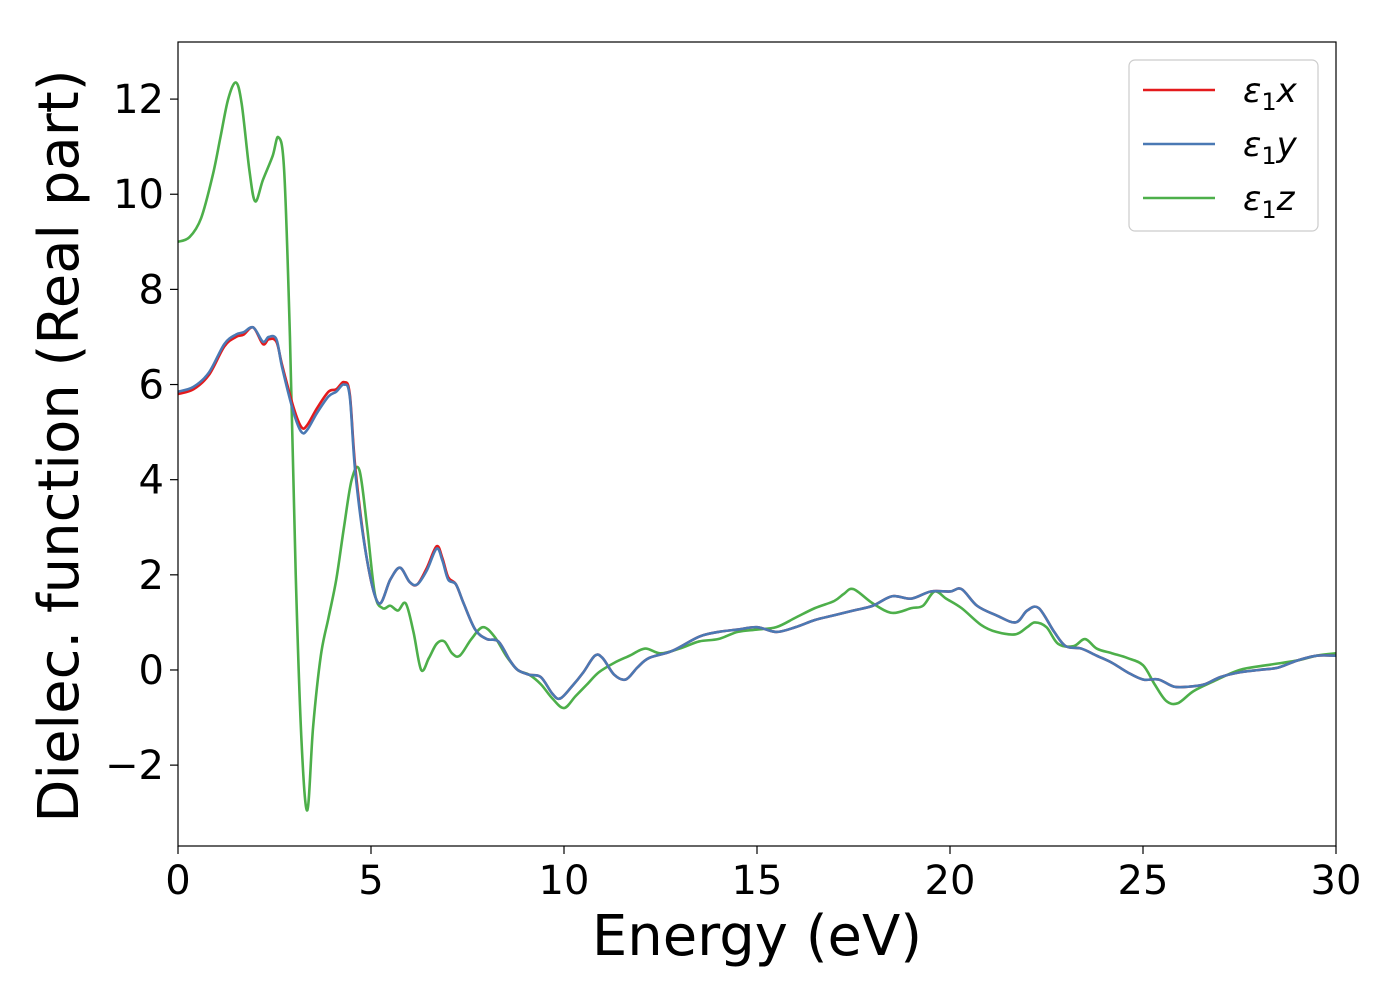 This screenshot has height=1000, width=1400. Describe the element at coordinates (1270, 147) in the screenshot. I see `legend-label-y: ε1y` at that location.